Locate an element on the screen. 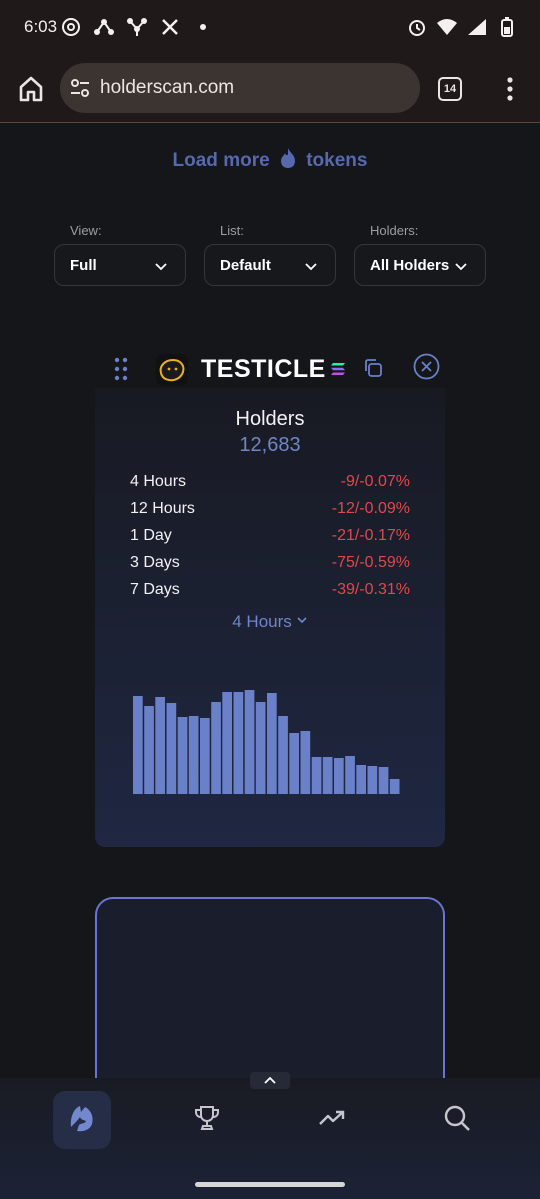  gesture-handle is located at coordinates (270, 1184).